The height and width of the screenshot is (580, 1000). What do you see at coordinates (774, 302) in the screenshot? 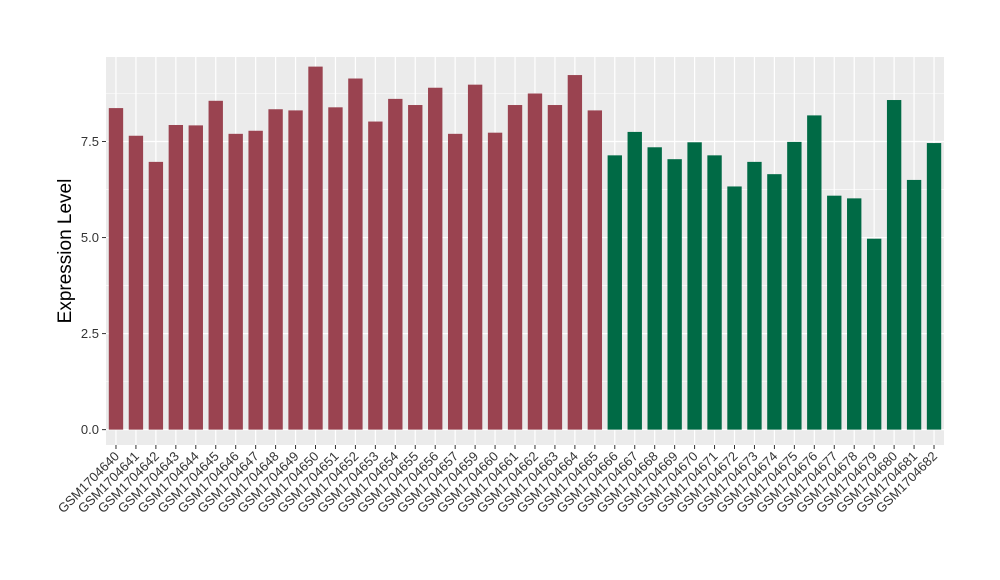
I see `bar-GSM1704674` at bounding box center [774, 302].